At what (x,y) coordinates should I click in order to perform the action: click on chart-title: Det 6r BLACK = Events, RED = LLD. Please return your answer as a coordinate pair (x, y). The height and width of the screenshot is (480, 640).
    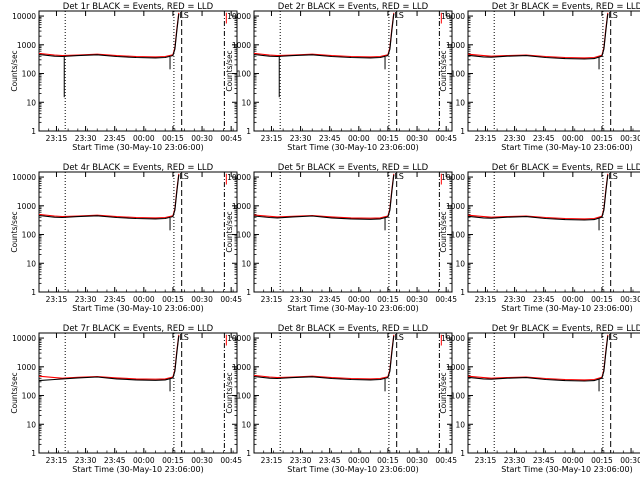
    Looking at the image, I should click on (566, 168).